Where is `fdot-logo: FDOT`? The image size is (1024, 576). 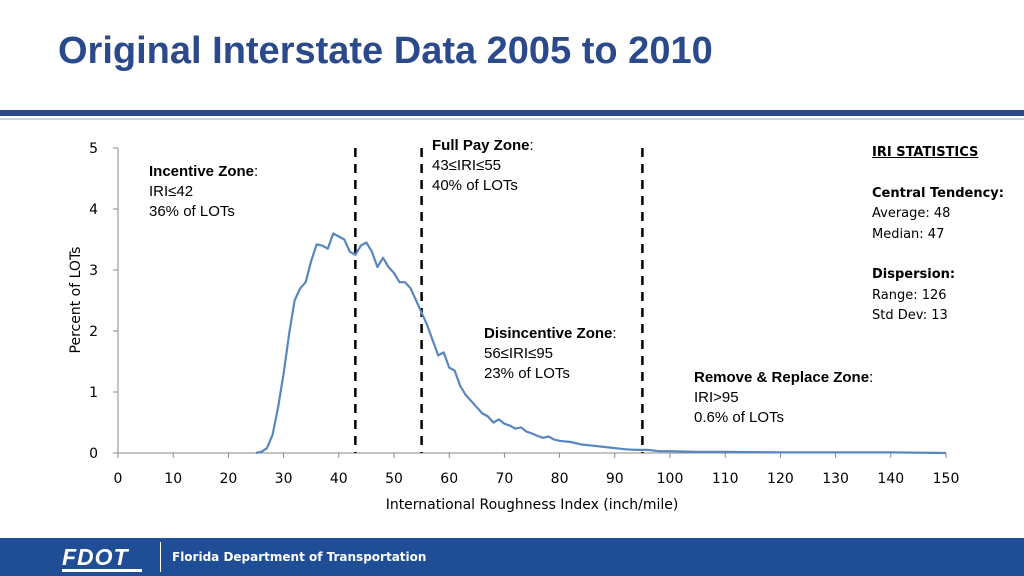
fdot-logo: FDOT is located at coordinates (95, 557).